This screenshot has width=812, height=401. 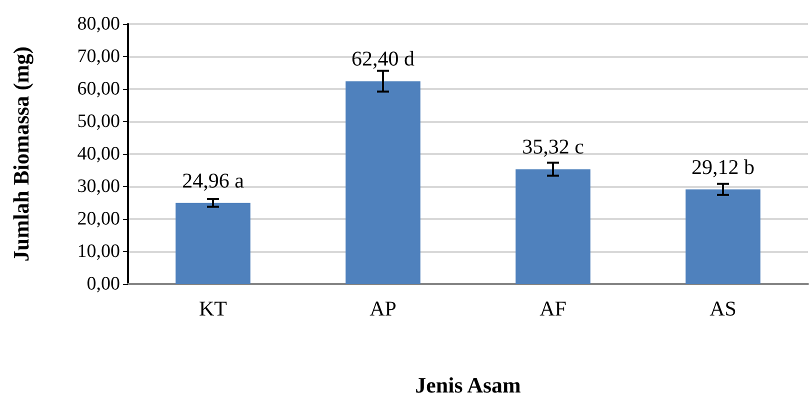 What do you see at coordinates (98, 89) in the screenshot?
I see `y-tick-label: 60,00` at bounding box center [98, 89].